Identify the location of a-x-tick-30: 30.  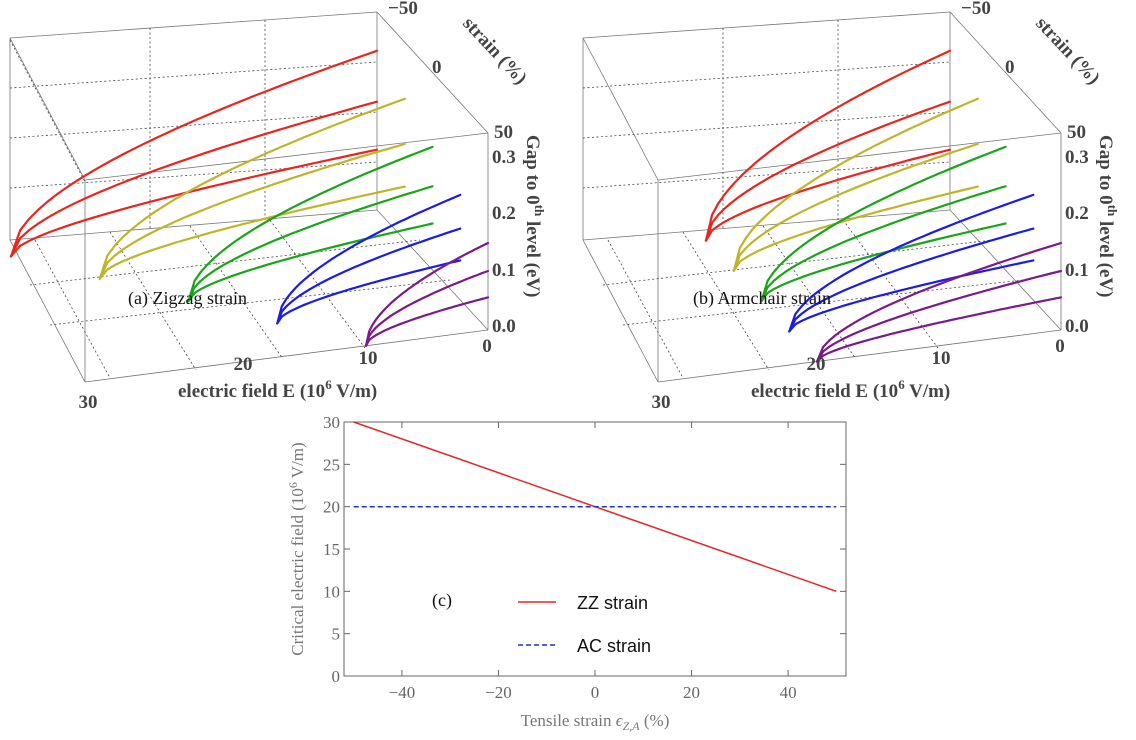
(88, 402).